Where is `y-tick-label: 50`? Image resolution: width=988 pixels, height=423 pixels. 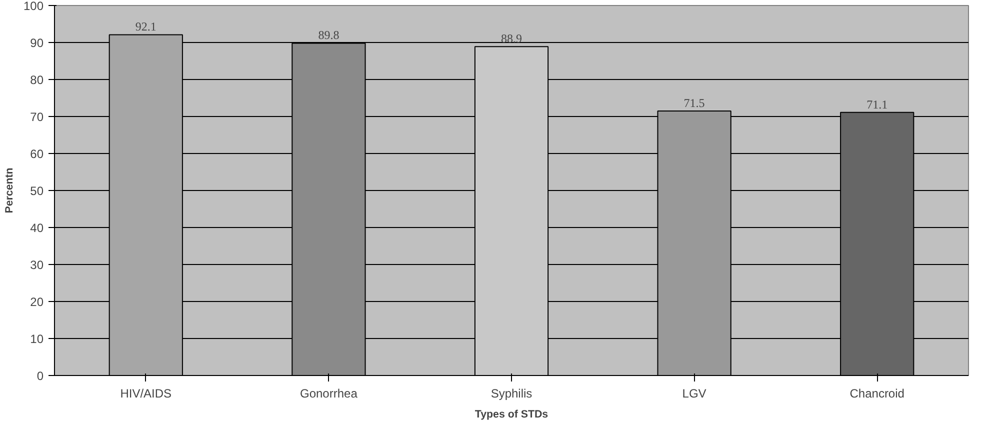 y-tick-label: 50 is located at coordinates (37, 191).